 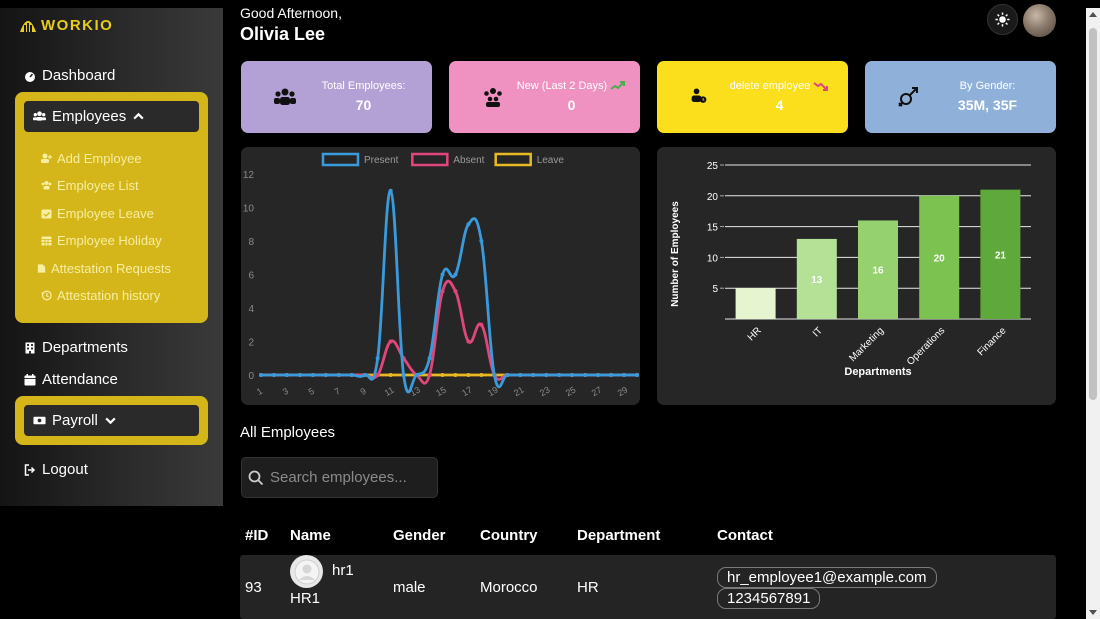 I want to click on column-header-contact: Contact, so click(x=745, y=535).